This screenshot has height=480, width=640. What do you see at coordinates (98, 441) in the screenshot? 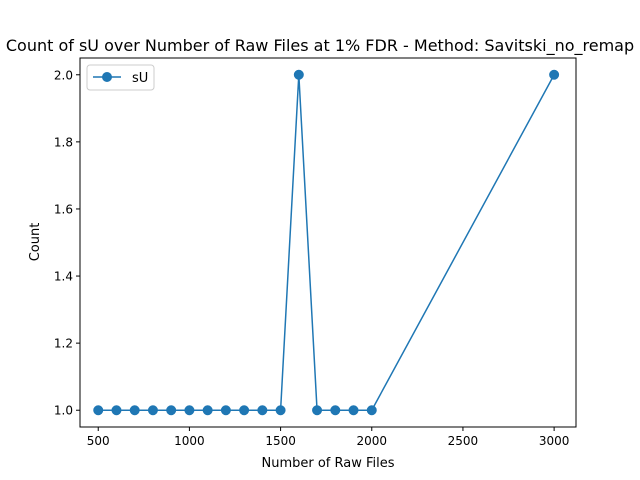
I see `x-tick-label: 500` at bounding box center [98, 441].